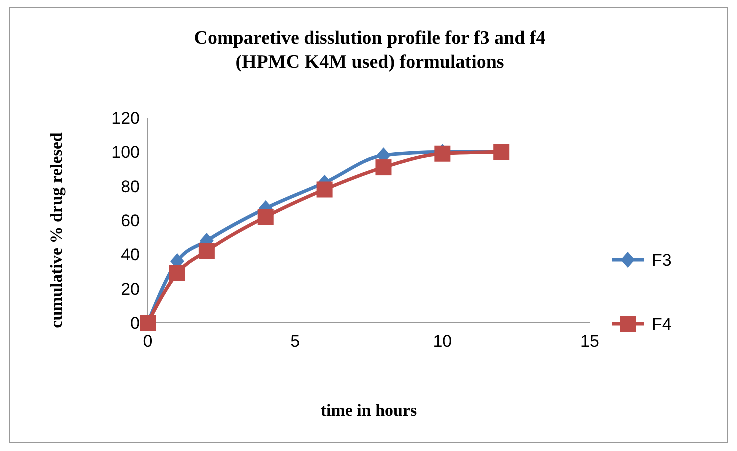 This screenshot has height=451, width=737. Describe the element at coordinates (662, 260) in the screenshot. I see `legend-label: F3` at that location.